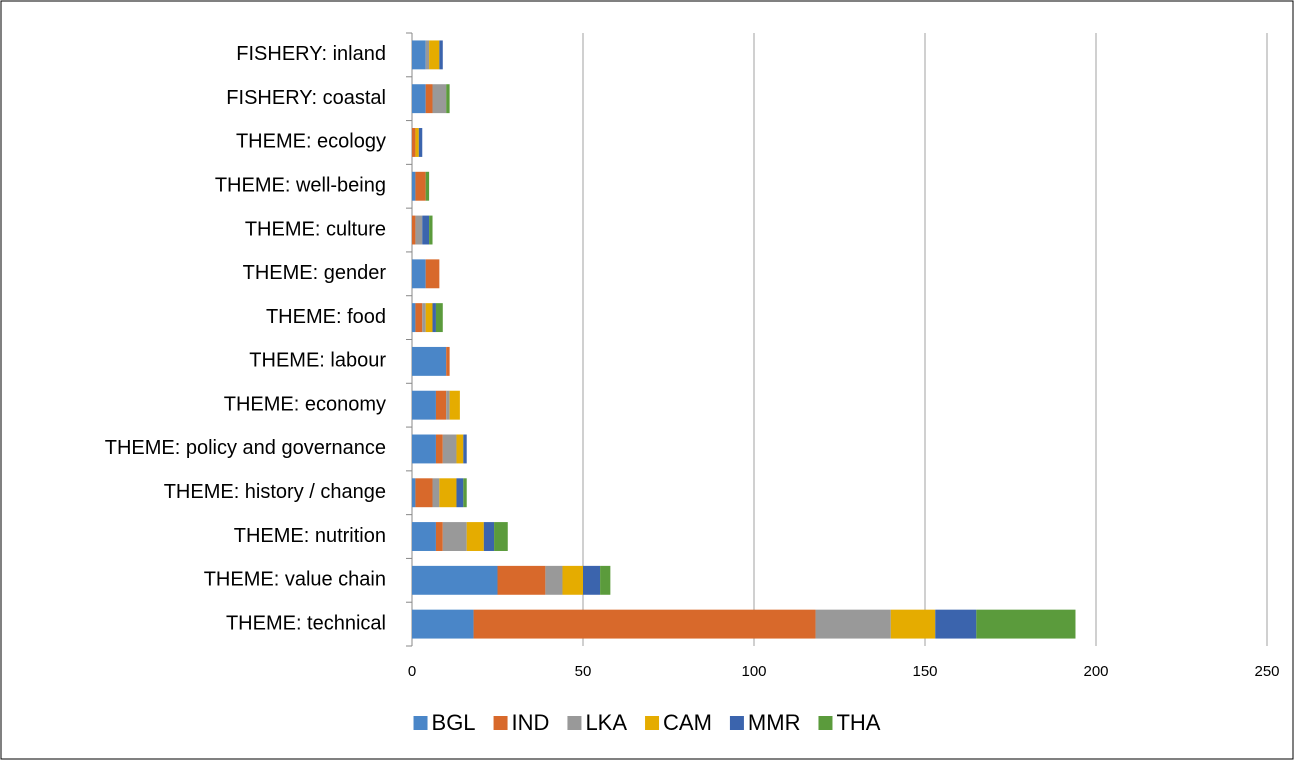  What do you see at coordinates (774, 722) in the screenshot?
I see `legend-label: MMR` at bounding box center [774, 722].